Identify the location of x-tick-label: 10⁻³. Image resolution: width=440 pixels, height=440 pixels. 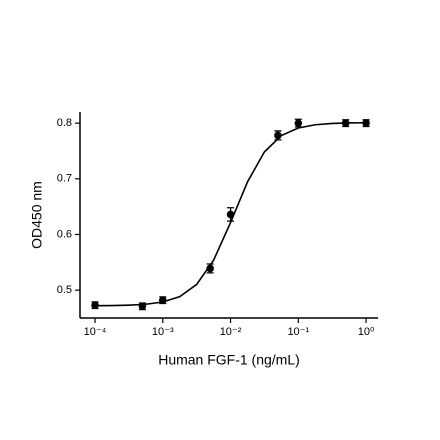
(163, 332).